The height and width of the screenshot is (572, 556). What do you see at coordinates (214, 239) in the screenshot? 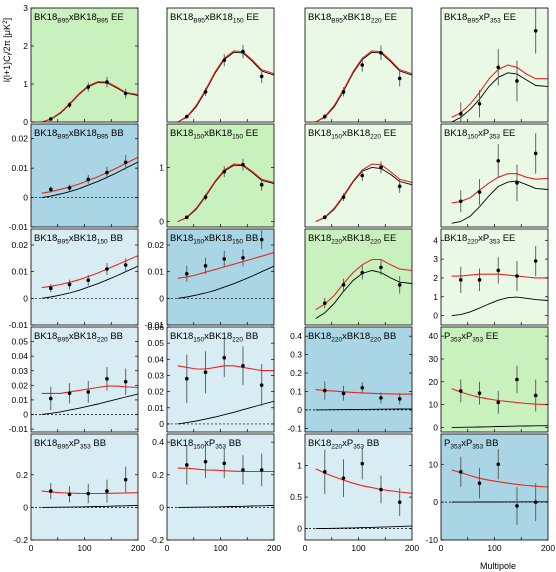
I see `panel-title: BK18150xBK18150 BB` at bounding box center [214, 239].